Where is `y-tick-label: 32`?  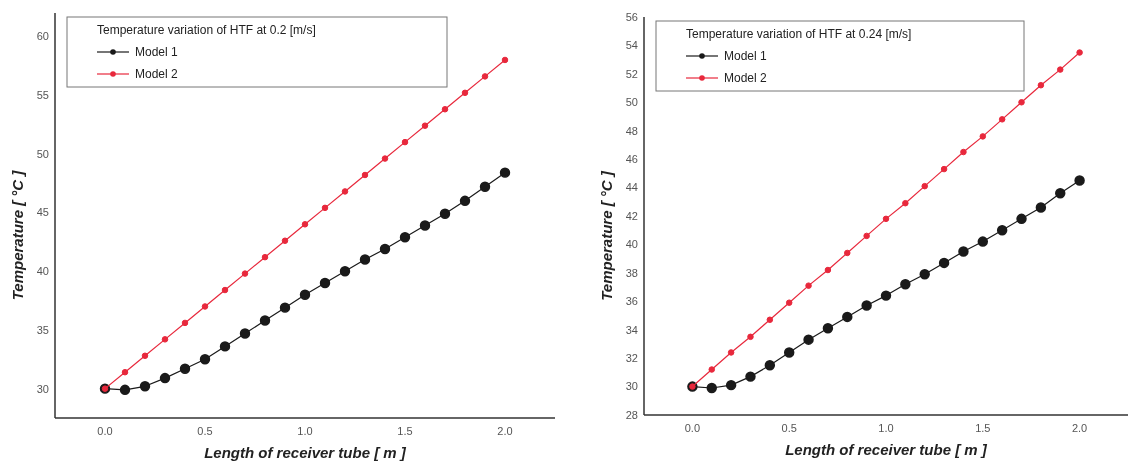 y-tick-label: 32 is located at coordinates (631, 357).